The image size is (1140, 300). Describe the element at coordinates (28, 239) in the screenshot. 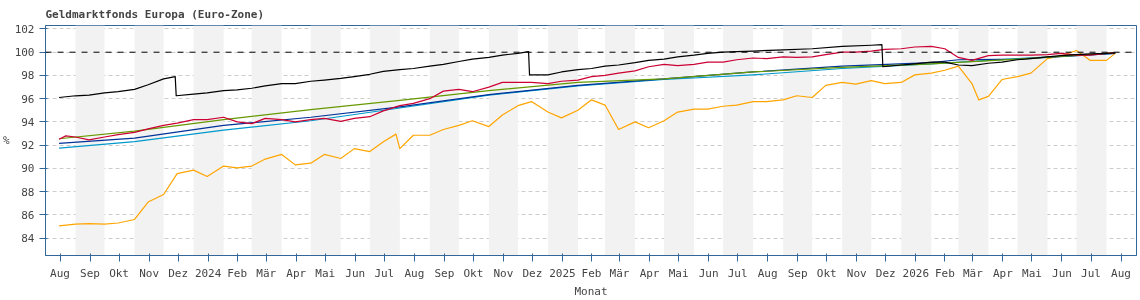

I see `y-tick-label: 84` at that location.